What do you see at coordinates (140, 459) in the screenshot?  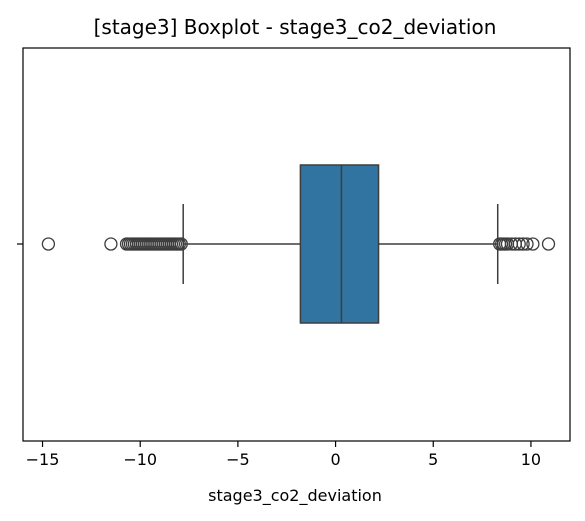 I see `x-tick-label: −10` at bounding box center [140, 459].